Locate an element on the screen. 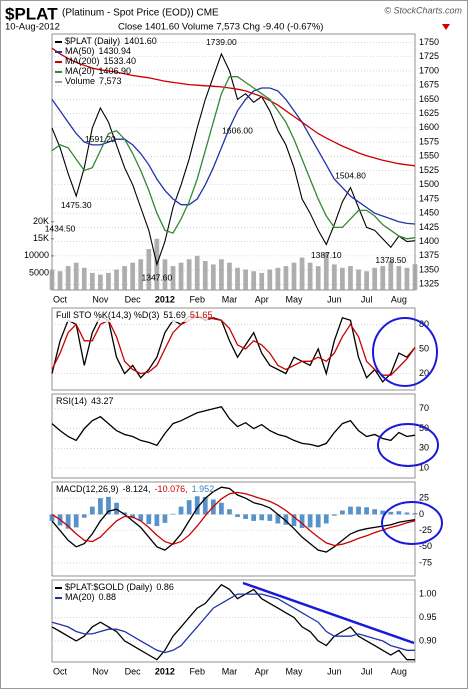  x-tick-label: 2012 is located at coordinates (165, 671).